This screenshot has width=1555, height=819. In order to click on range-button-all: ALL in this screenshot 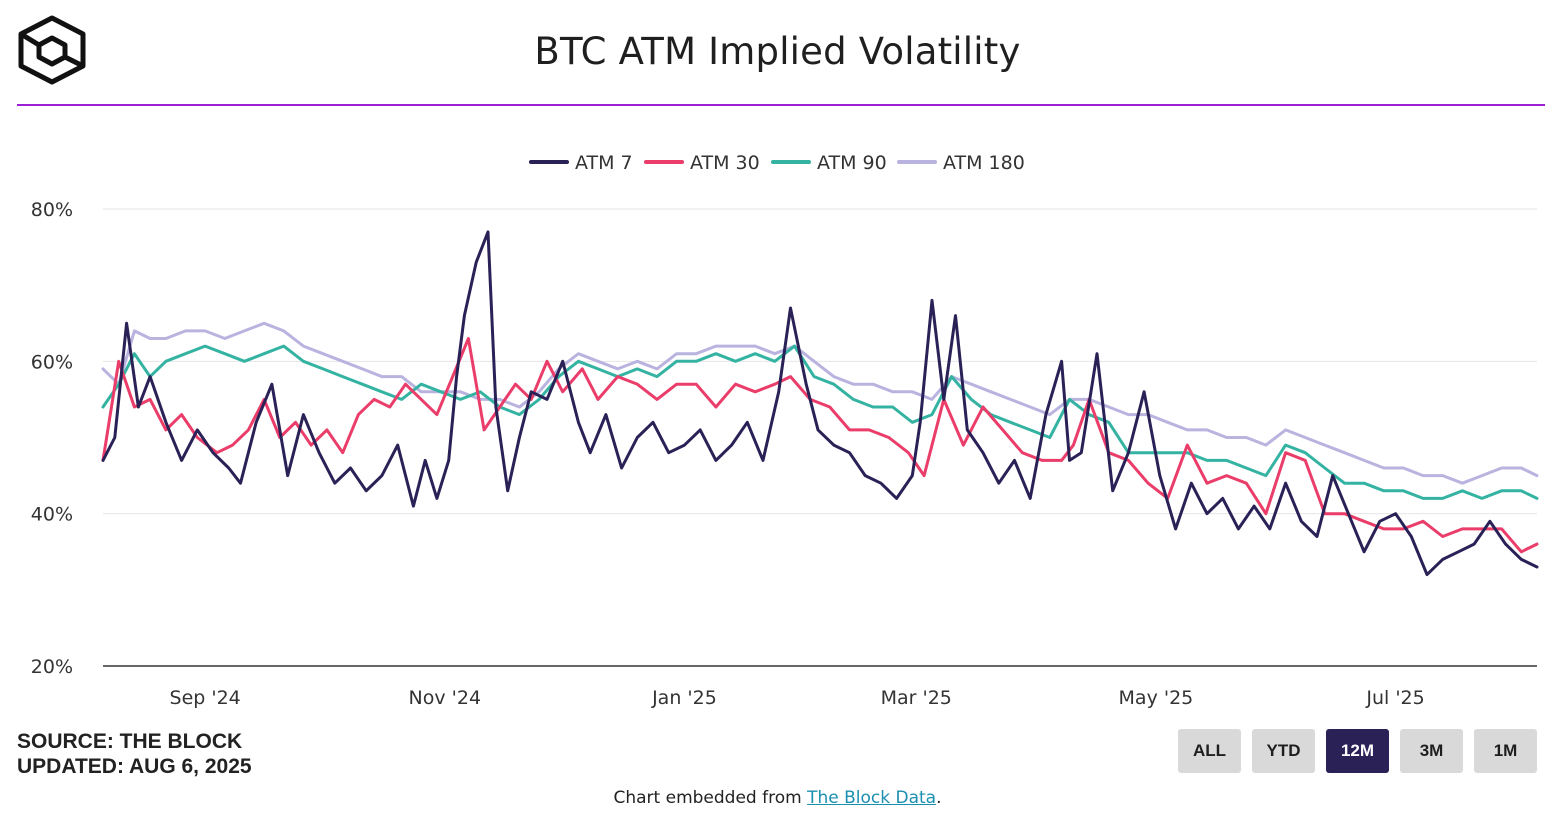, I will do `click(1209, 751)`.